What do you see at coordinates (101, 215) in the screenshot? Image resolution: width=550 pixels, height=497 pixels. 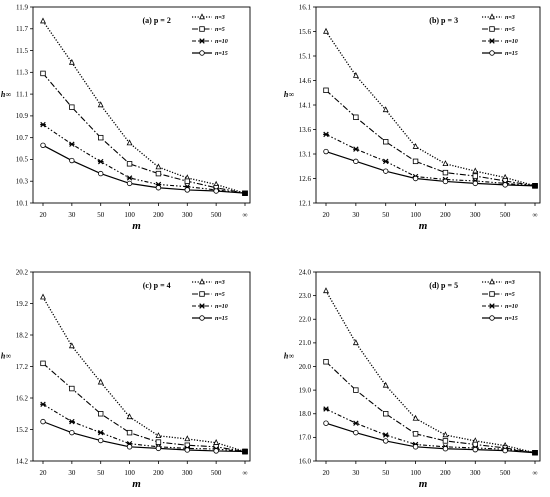 I see `x-tick-label: 50` at bounding box center [101, 215].